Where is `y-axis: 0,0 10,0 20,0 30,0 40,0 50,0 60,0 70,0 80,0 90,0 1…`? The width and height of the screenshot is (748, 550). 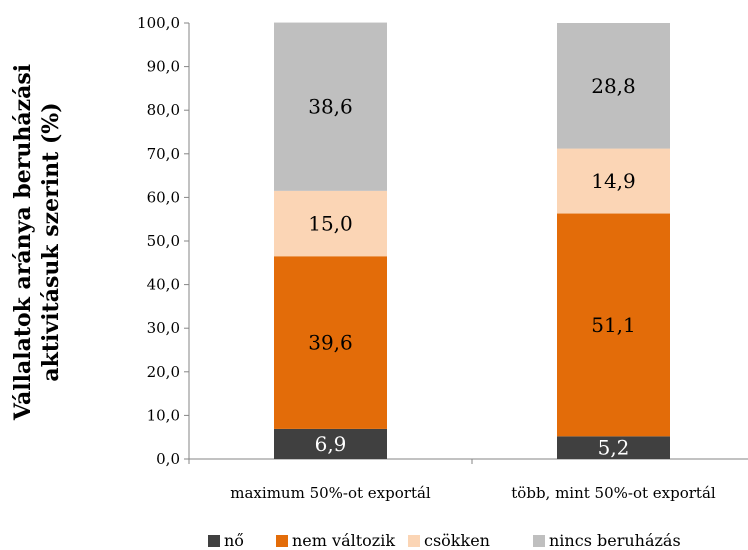 y-axis: 0,0 10,0 20,0 30,0 40,0 50,0 60,0 70,0 80,0 90,0 1… is located at coordinates (163, 241).